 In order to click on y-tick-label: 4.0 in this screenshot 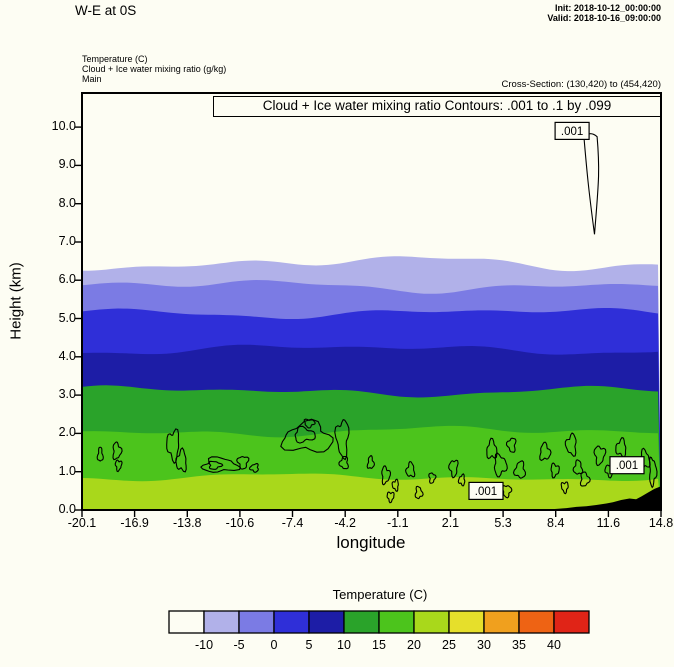, I will do `click(67, 355)`.